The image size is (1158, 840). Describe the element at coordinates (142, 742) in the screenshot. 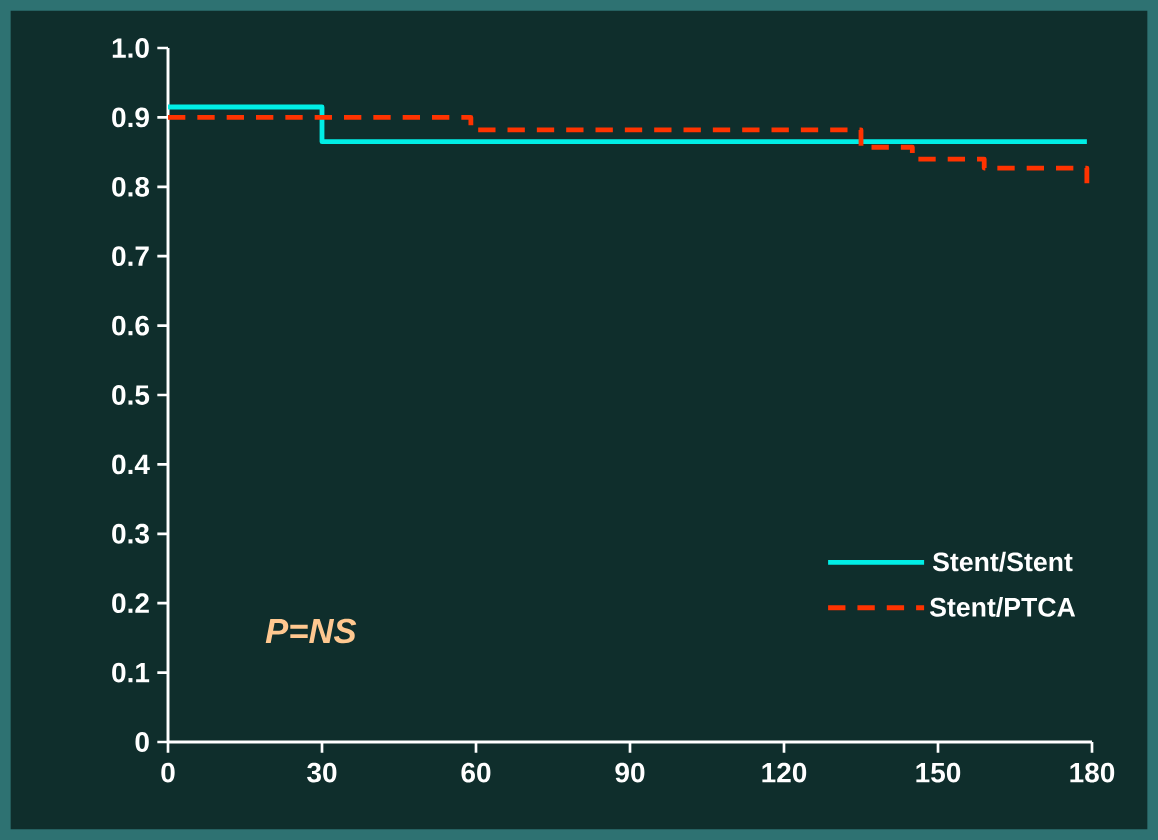

I see `y-tick-label: 0` at that location.